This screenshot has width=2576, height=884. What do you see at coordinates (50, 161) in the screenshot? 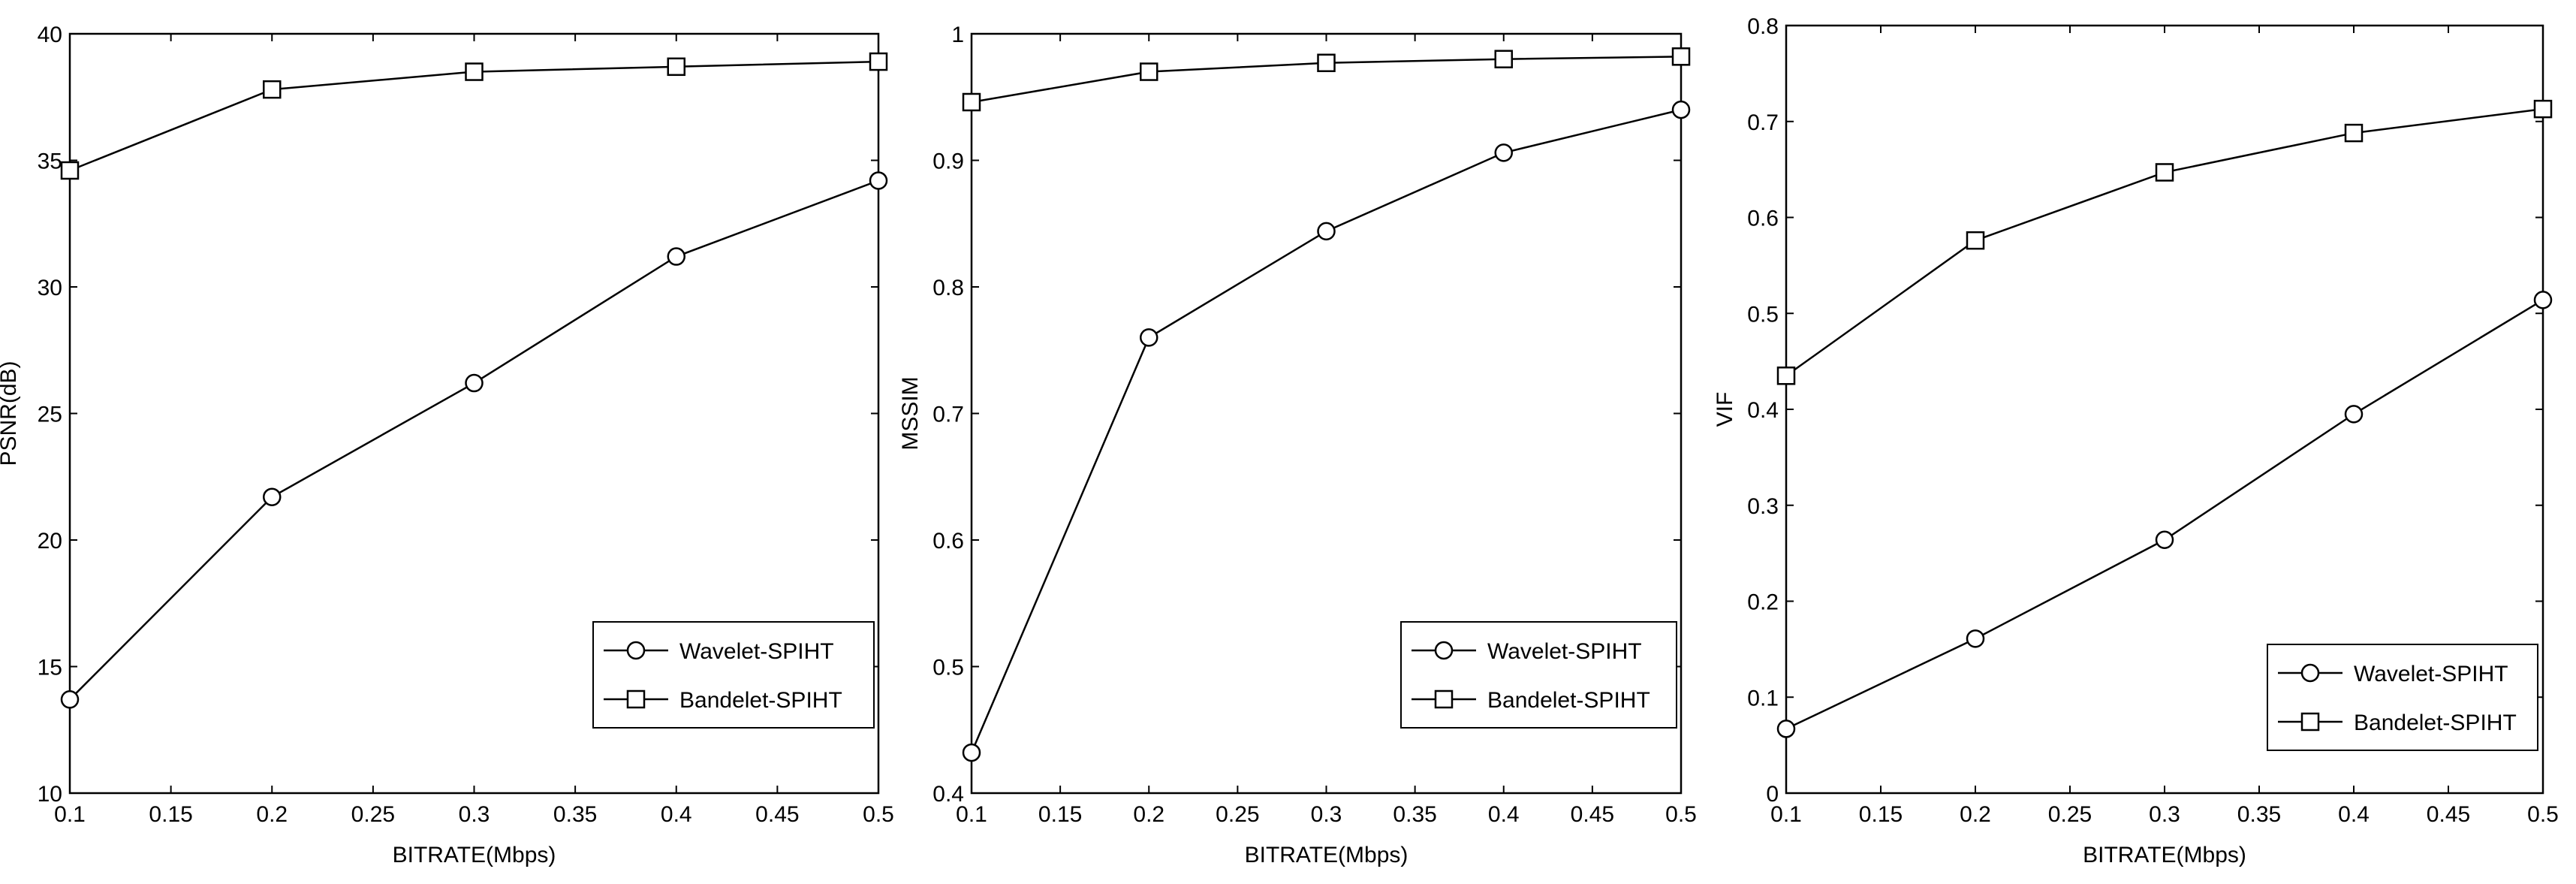
I see `y-tick-label: 35` at bounding box center [50, 161].